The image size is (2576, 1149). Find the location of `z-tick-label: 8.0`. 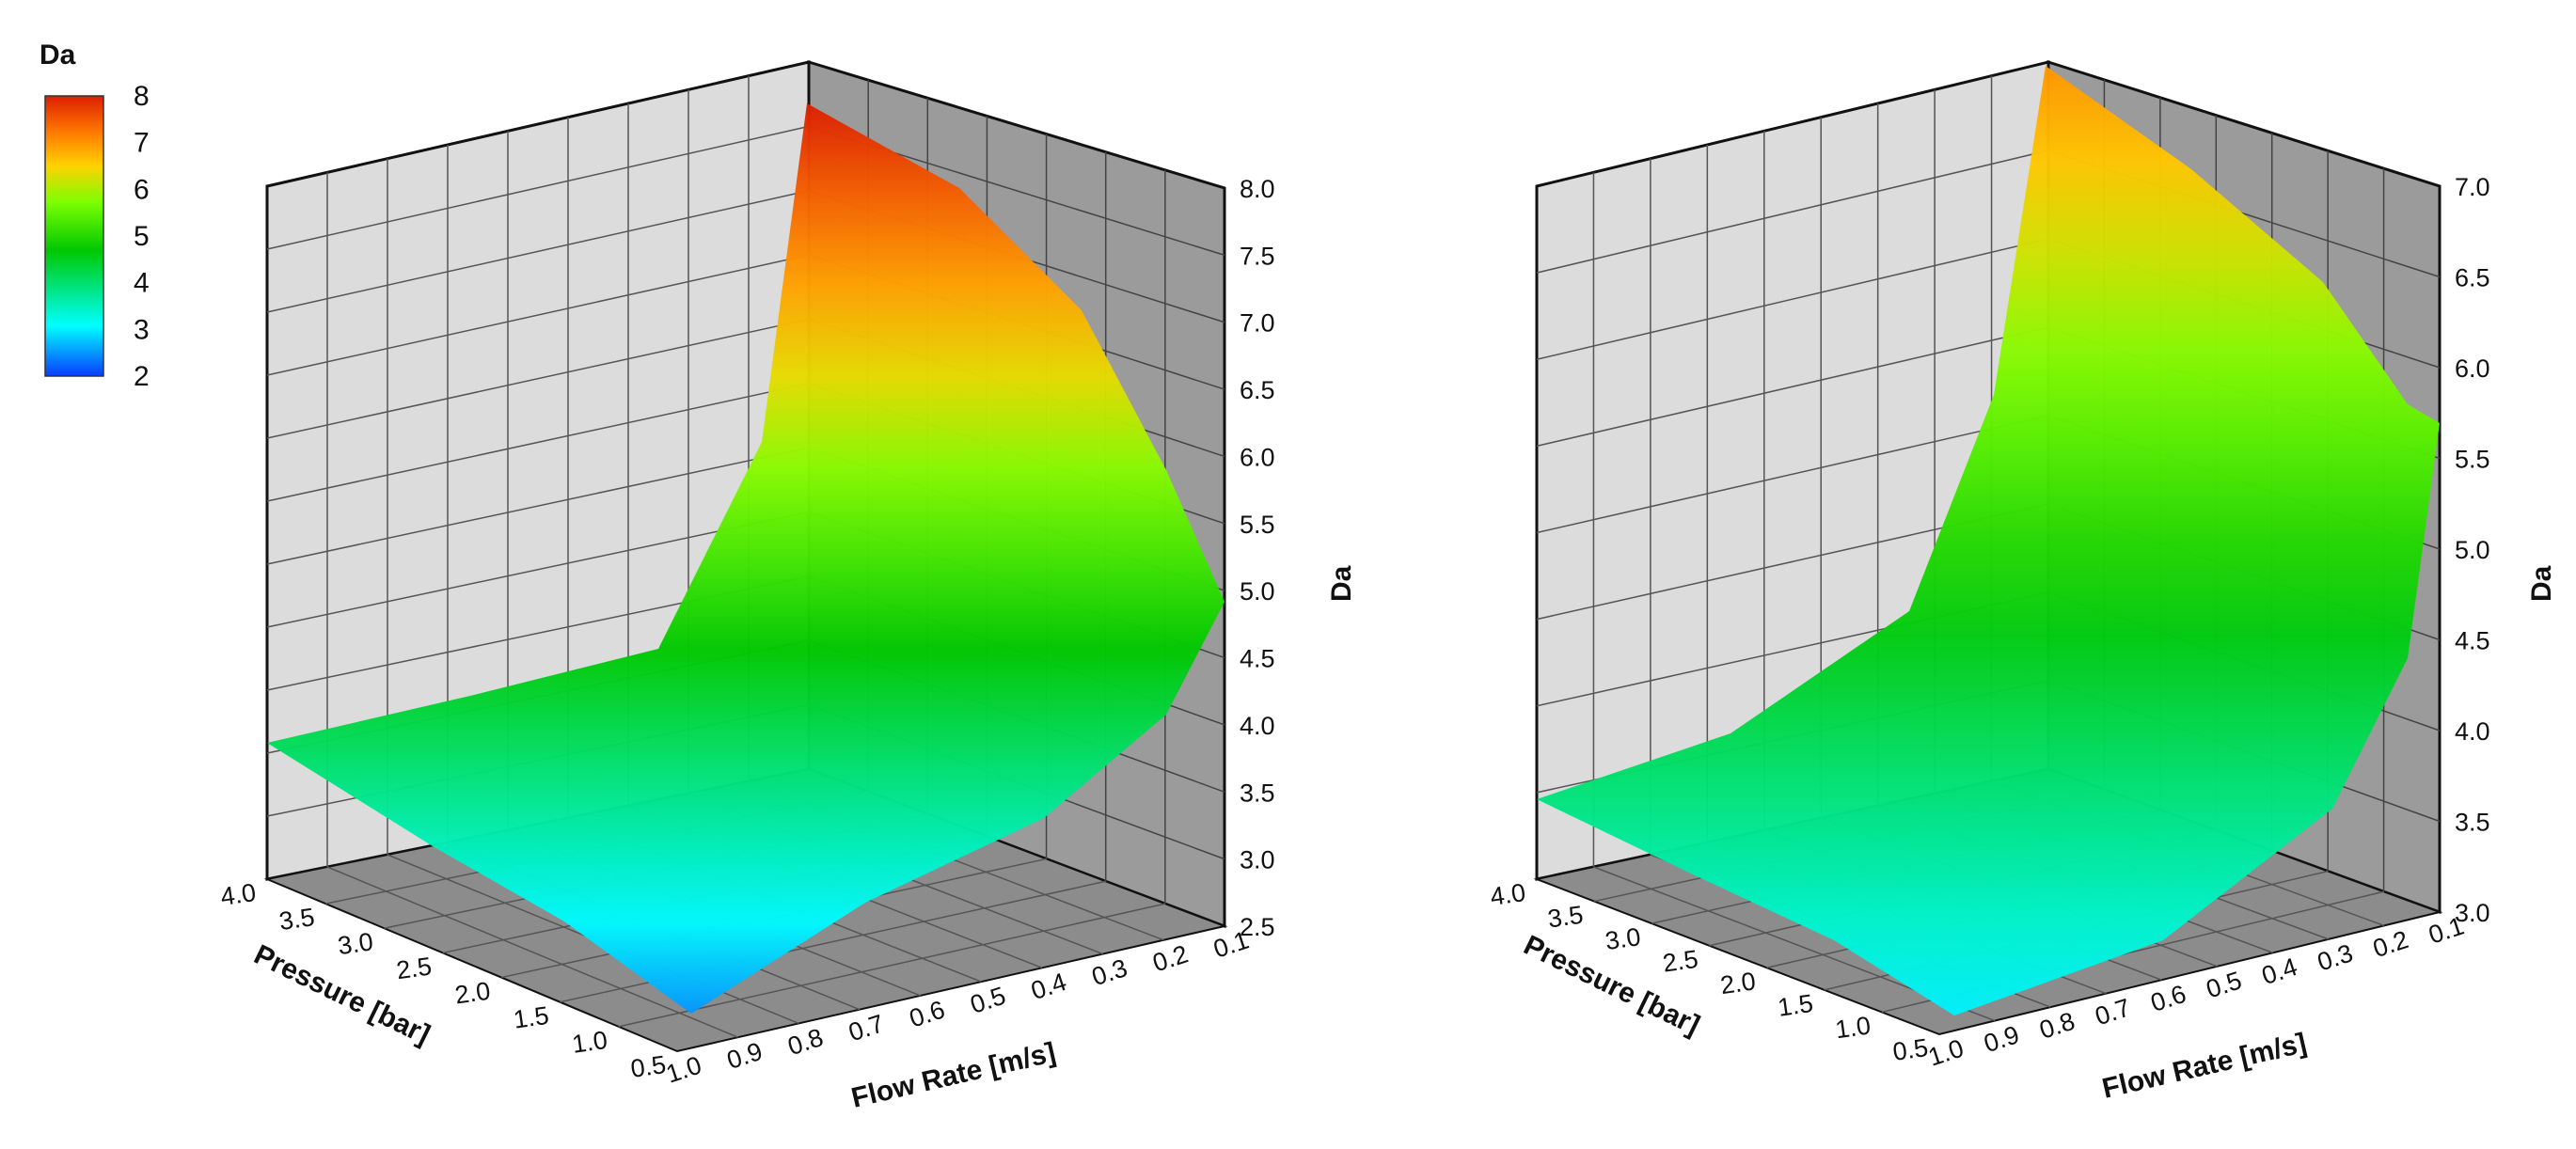

z-tick-label: 8.0 is located at coordinates (1257, 189).